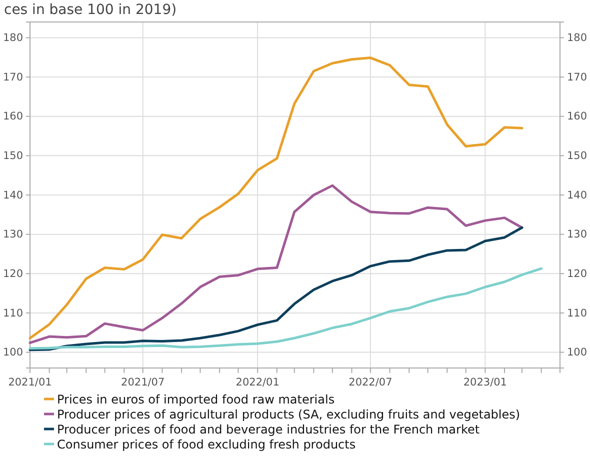  Describe the element at coordinates (577, 38) in the screenshot. I see `y2-tick-label: 180` at that location.